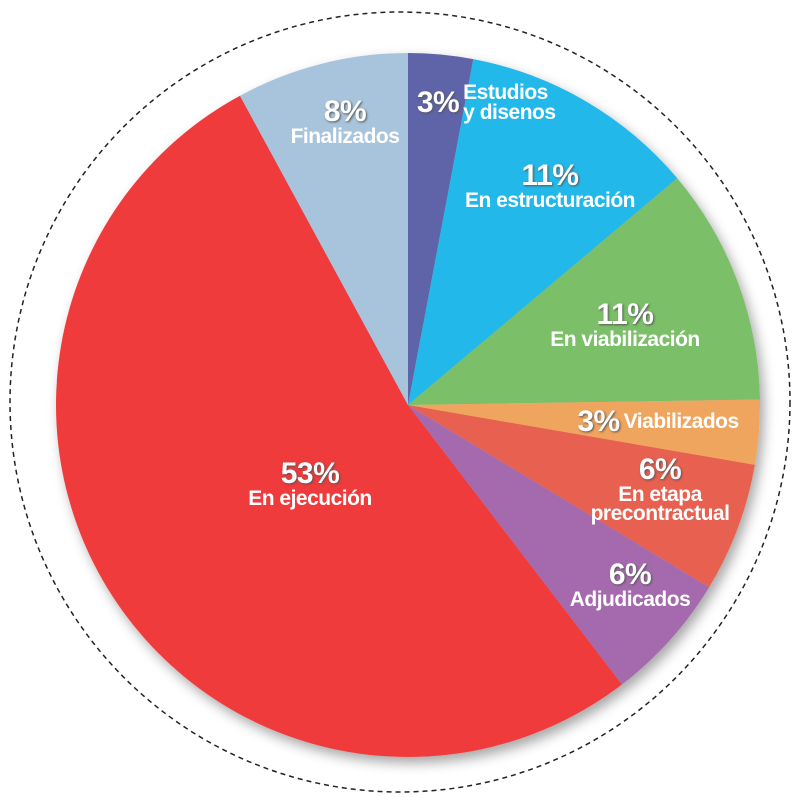 This screenshot has height=797, width=794. I want to click on slice-label: 11% En viabilización, so click(625, 324).